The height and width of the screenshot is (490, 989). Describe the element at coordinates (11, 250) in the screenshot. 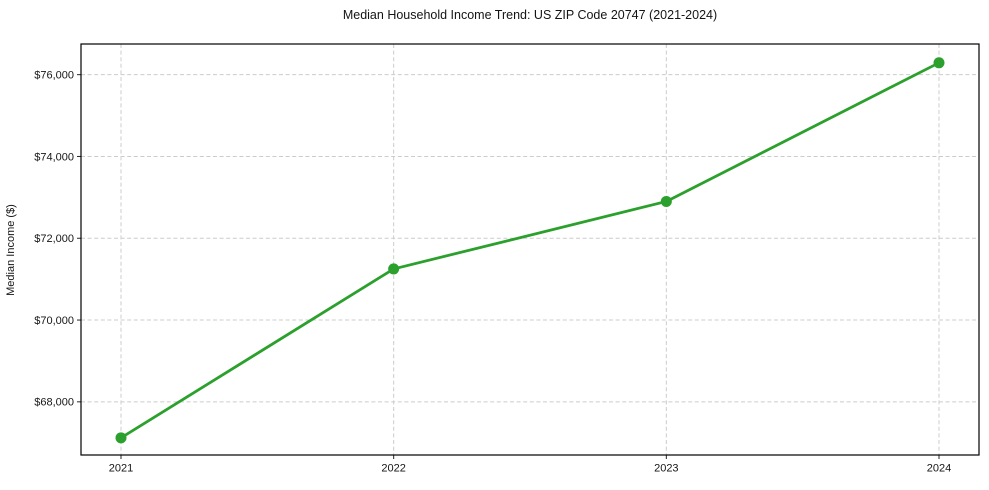

I see `y-axis-label: Median Income ($)` at that location.